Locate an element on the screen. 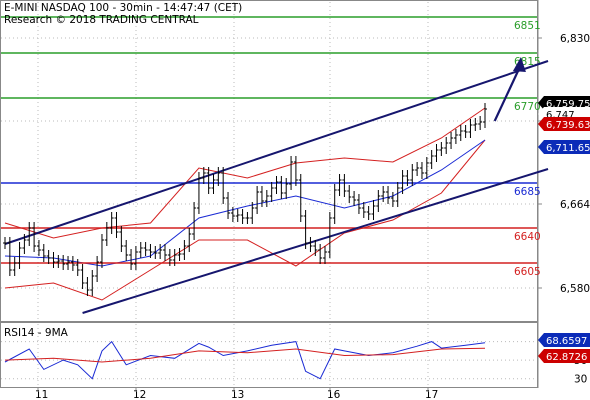 The image size is (590, 400). price-tag-ma_blue is located at coordinates (564, 147).